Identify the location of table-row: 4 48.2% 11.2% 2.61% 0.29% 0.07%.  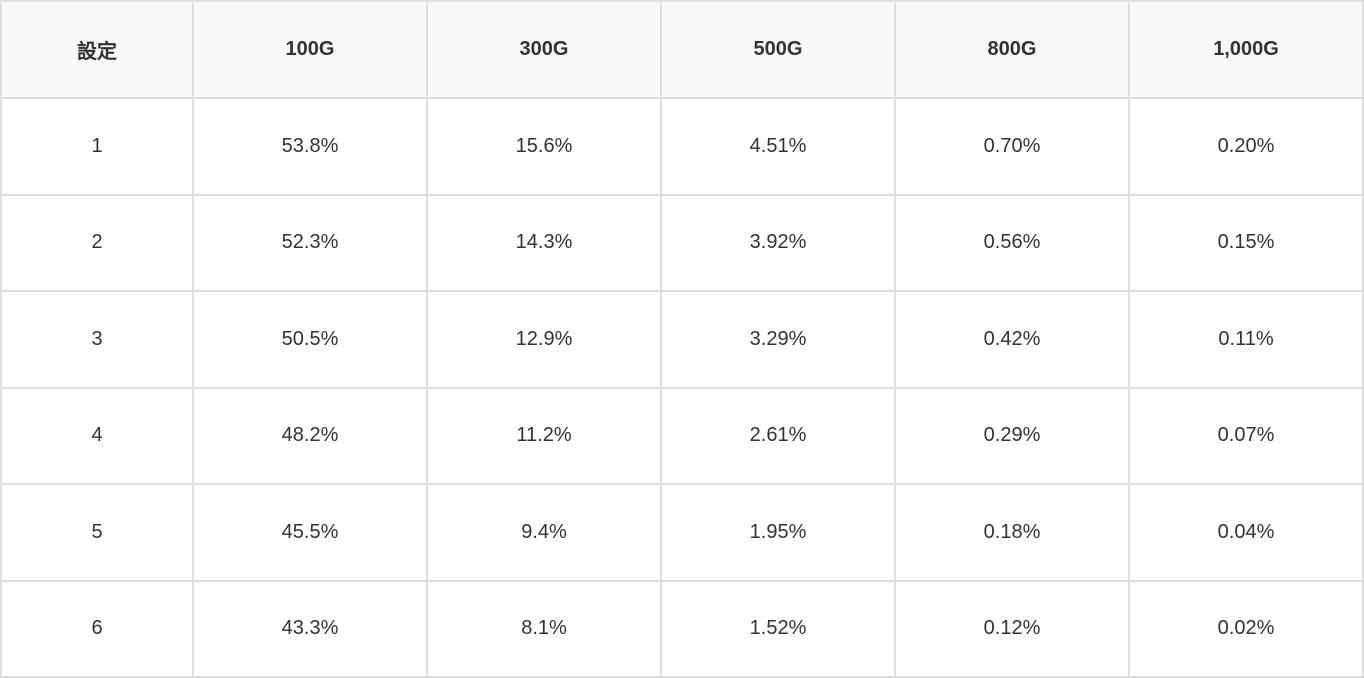
(682, 435).